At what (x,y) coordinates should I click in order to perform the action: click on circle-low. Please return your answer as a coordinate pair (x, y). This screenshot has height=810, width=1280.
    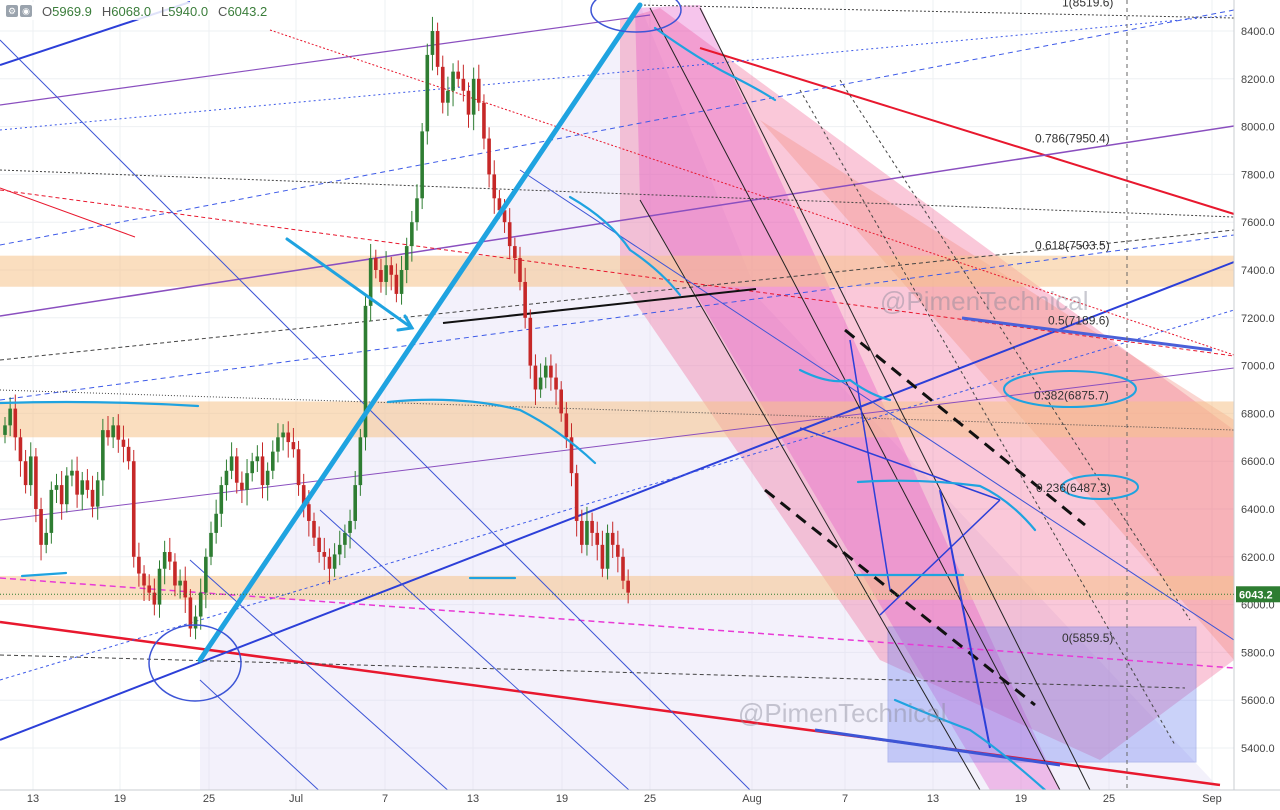
    Looking at the image, I should click on (195, 663).